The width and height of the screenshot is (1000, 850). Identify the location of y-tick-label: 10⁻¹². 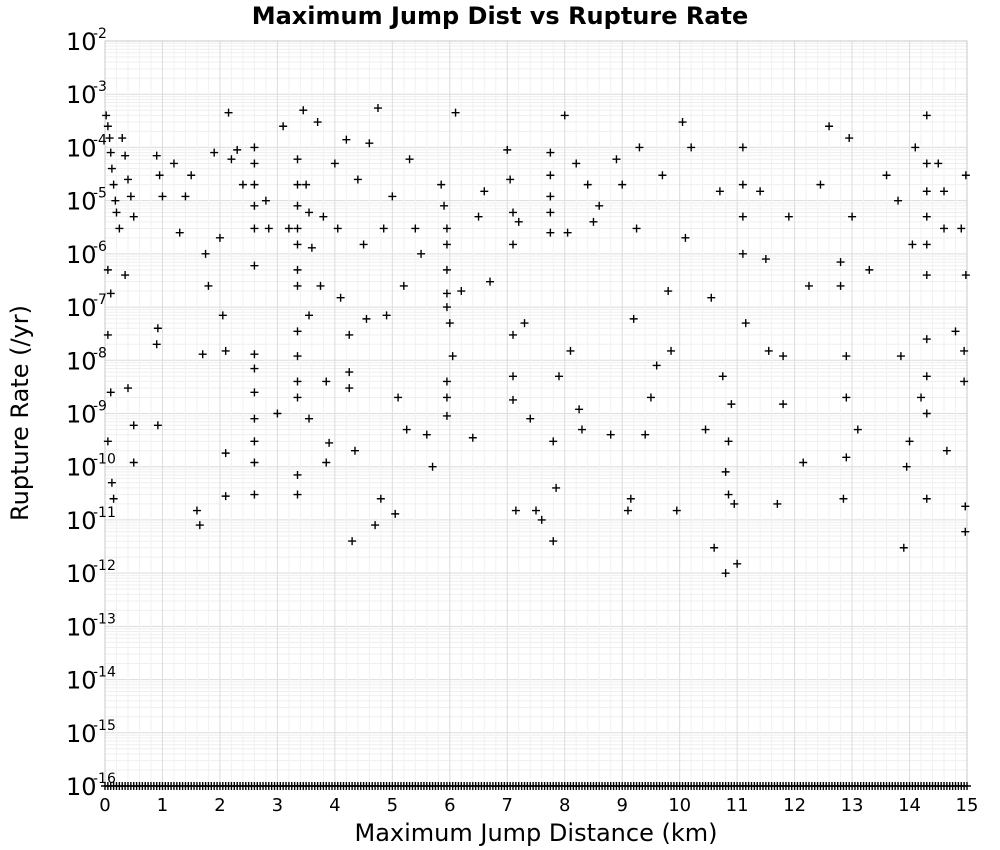
(91, 573).